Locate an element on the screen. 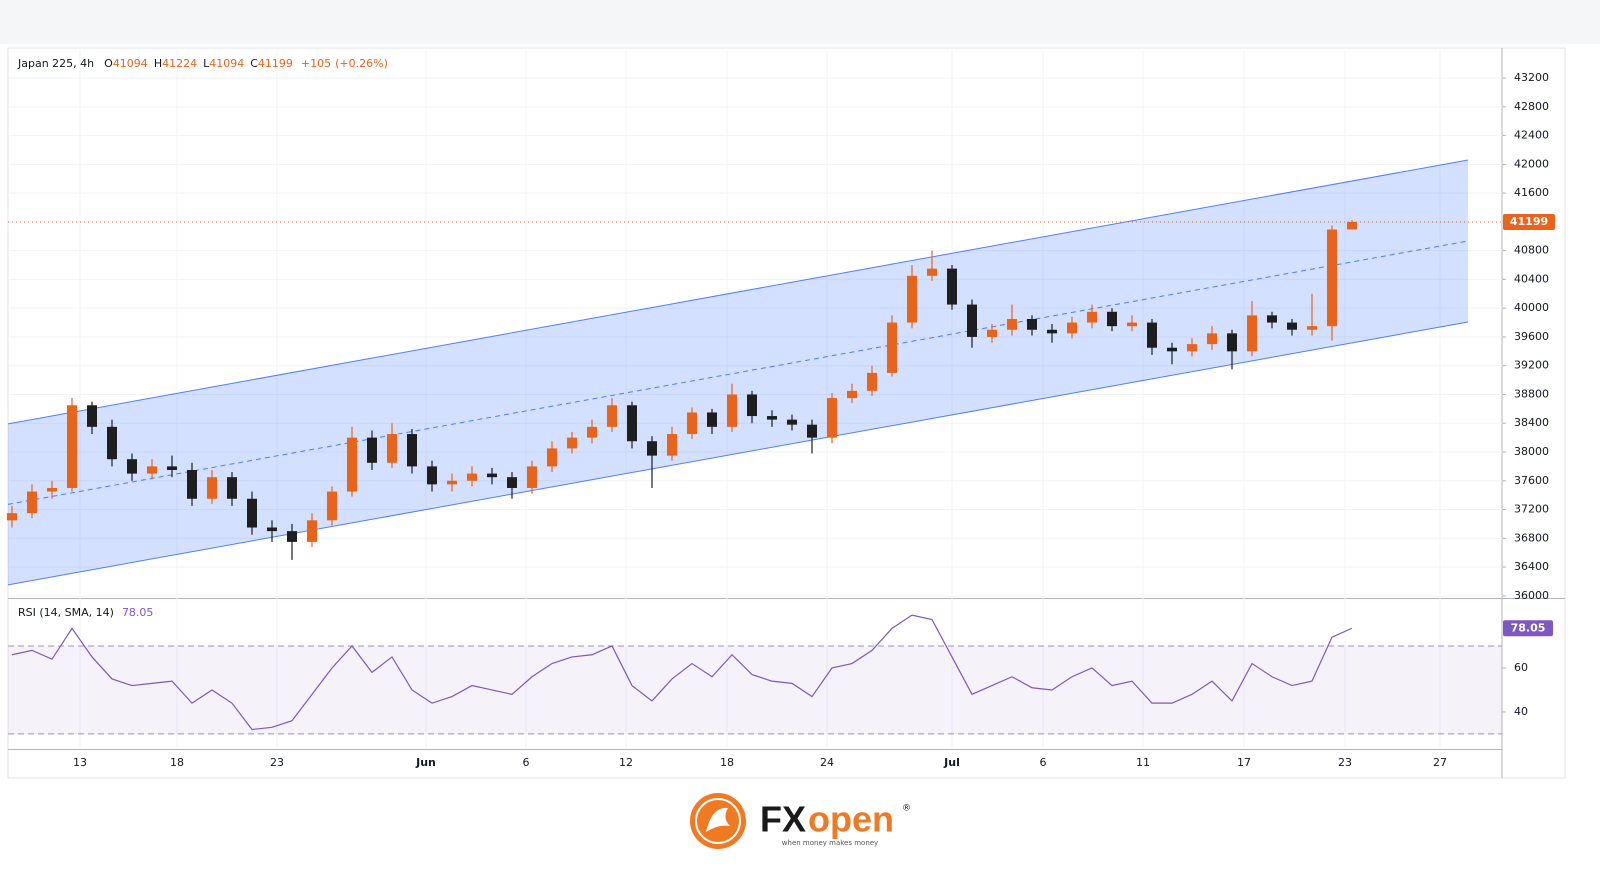  x-tick-label: 13 is located at coordinates (80, 762).